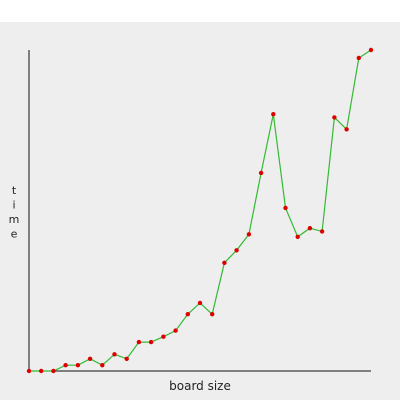 The height and width of the screenshot is (400, 400). Describe the element at coordinates (200, 386) in the screenshot. I see `x-axis-label: board size` at that location.